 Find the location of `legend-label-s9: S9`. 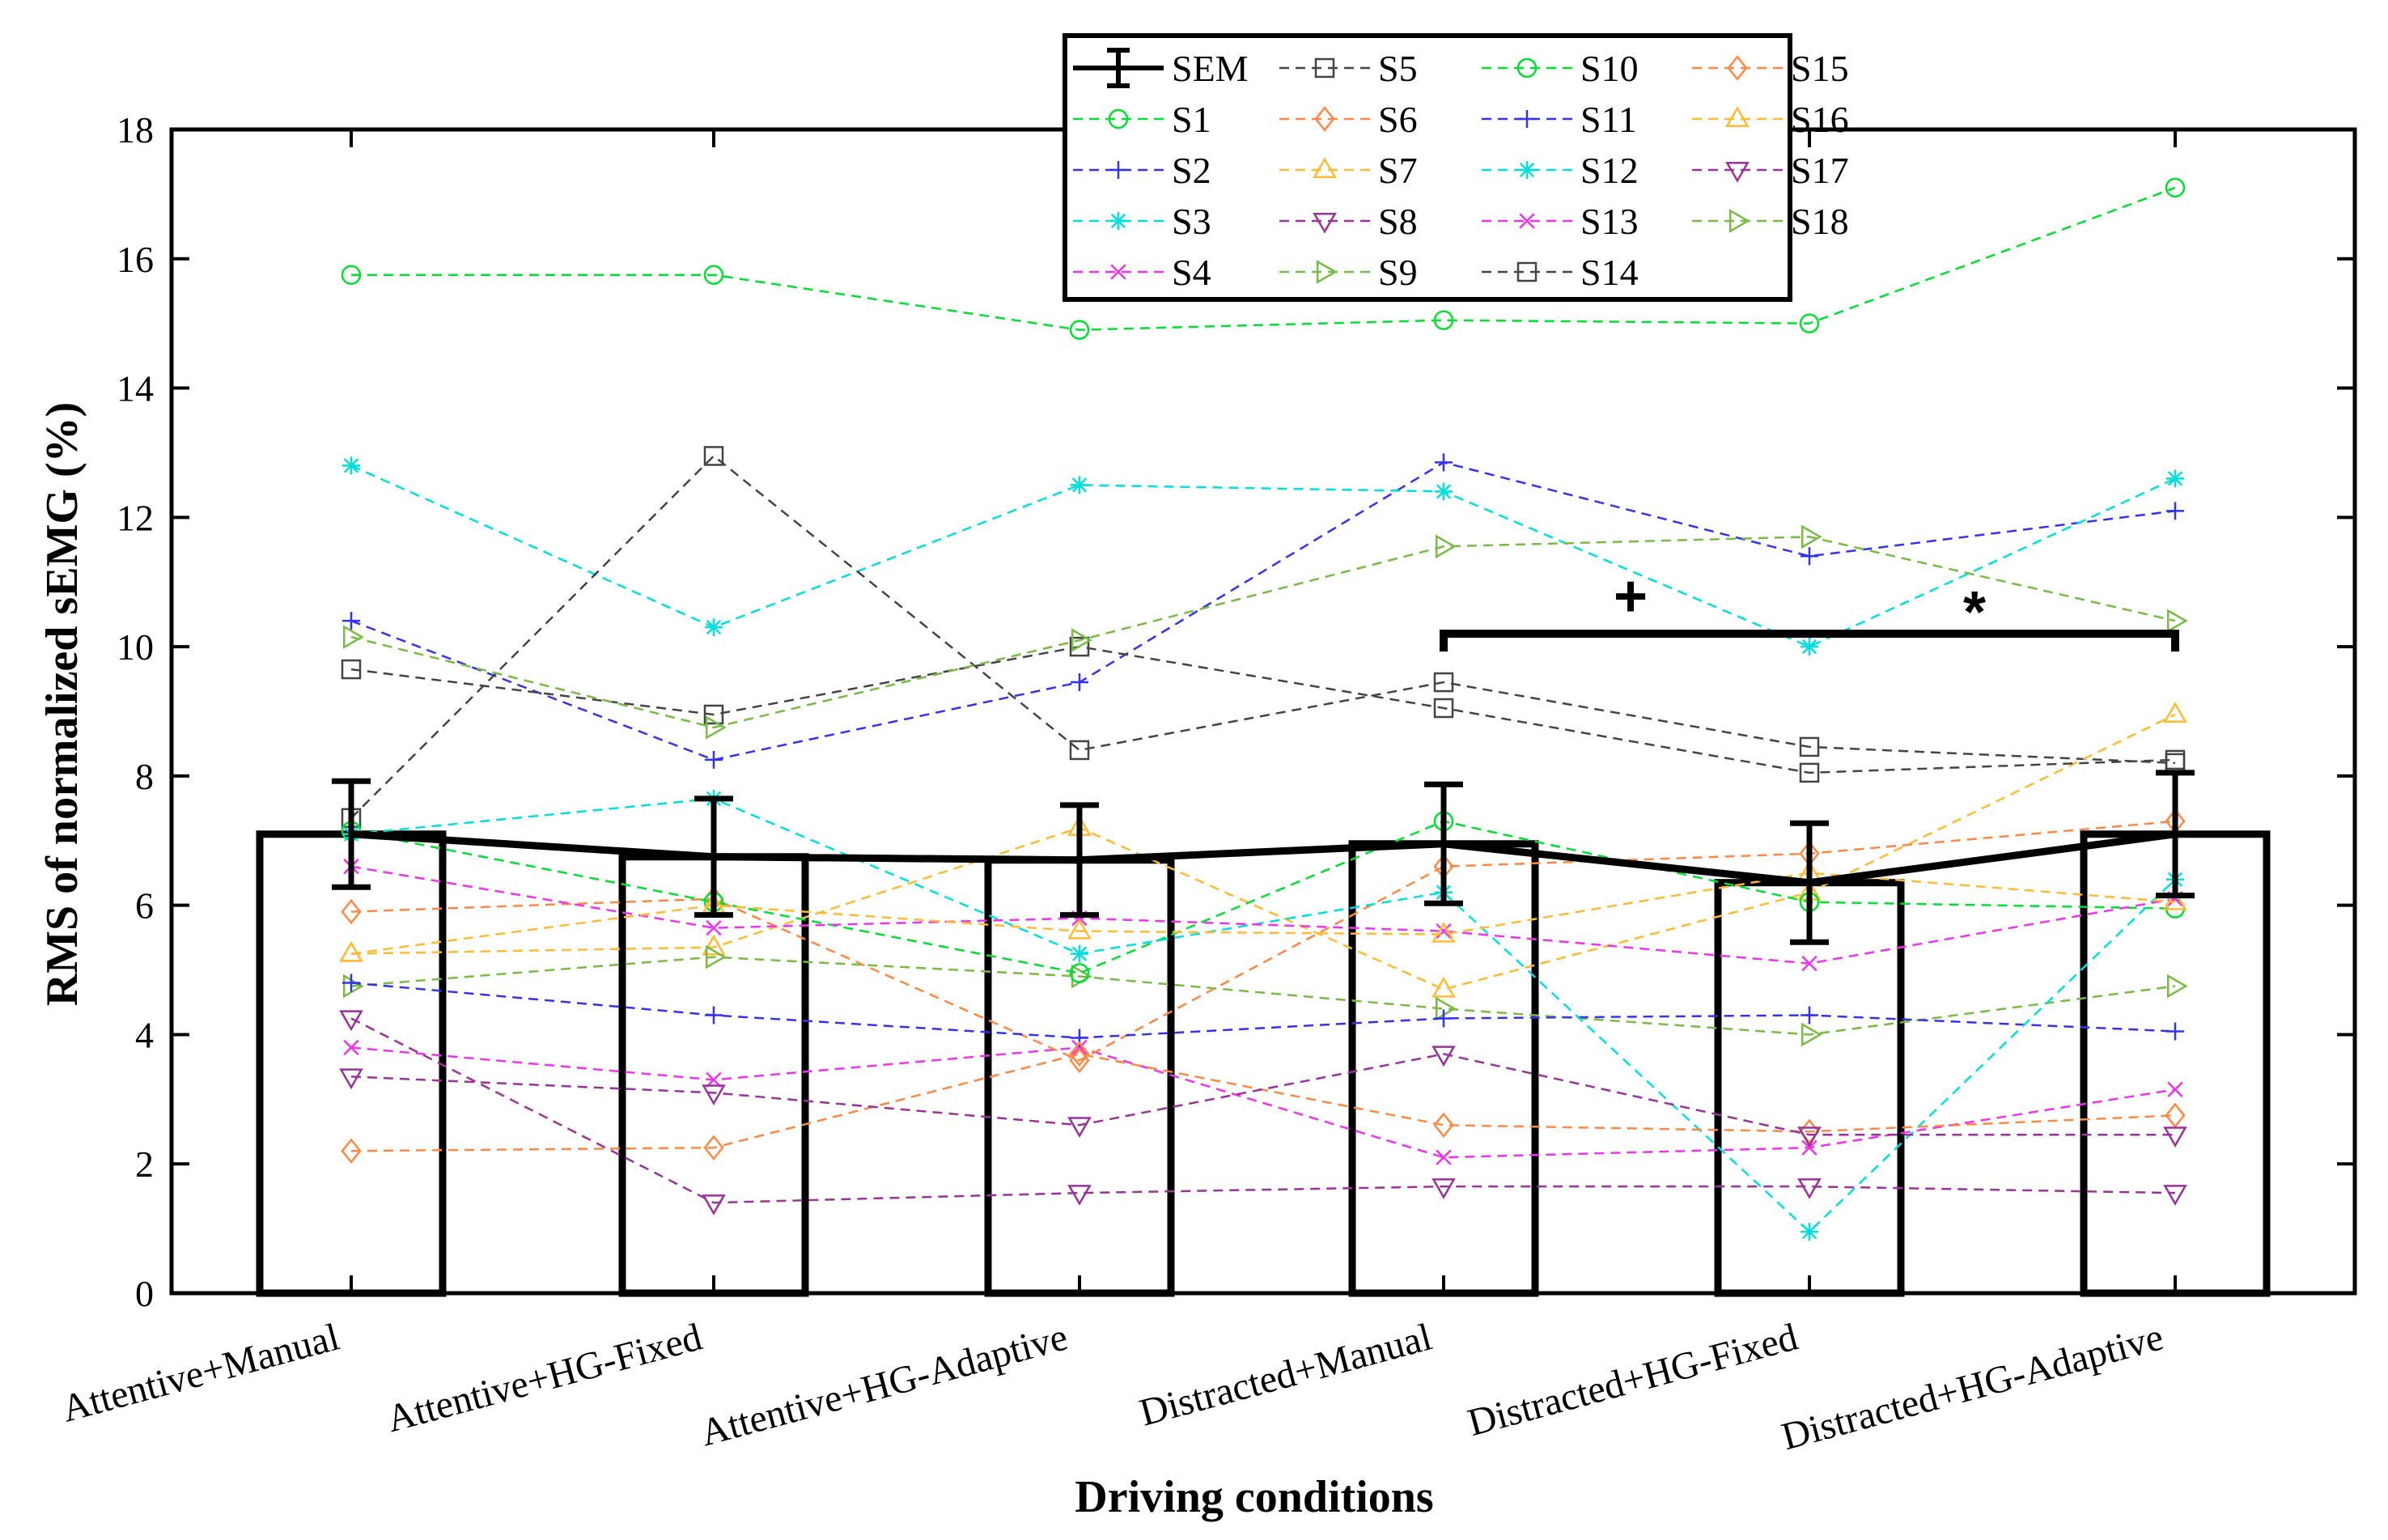

legend-label-s9: S9 is located at coordinates (1398, 273).